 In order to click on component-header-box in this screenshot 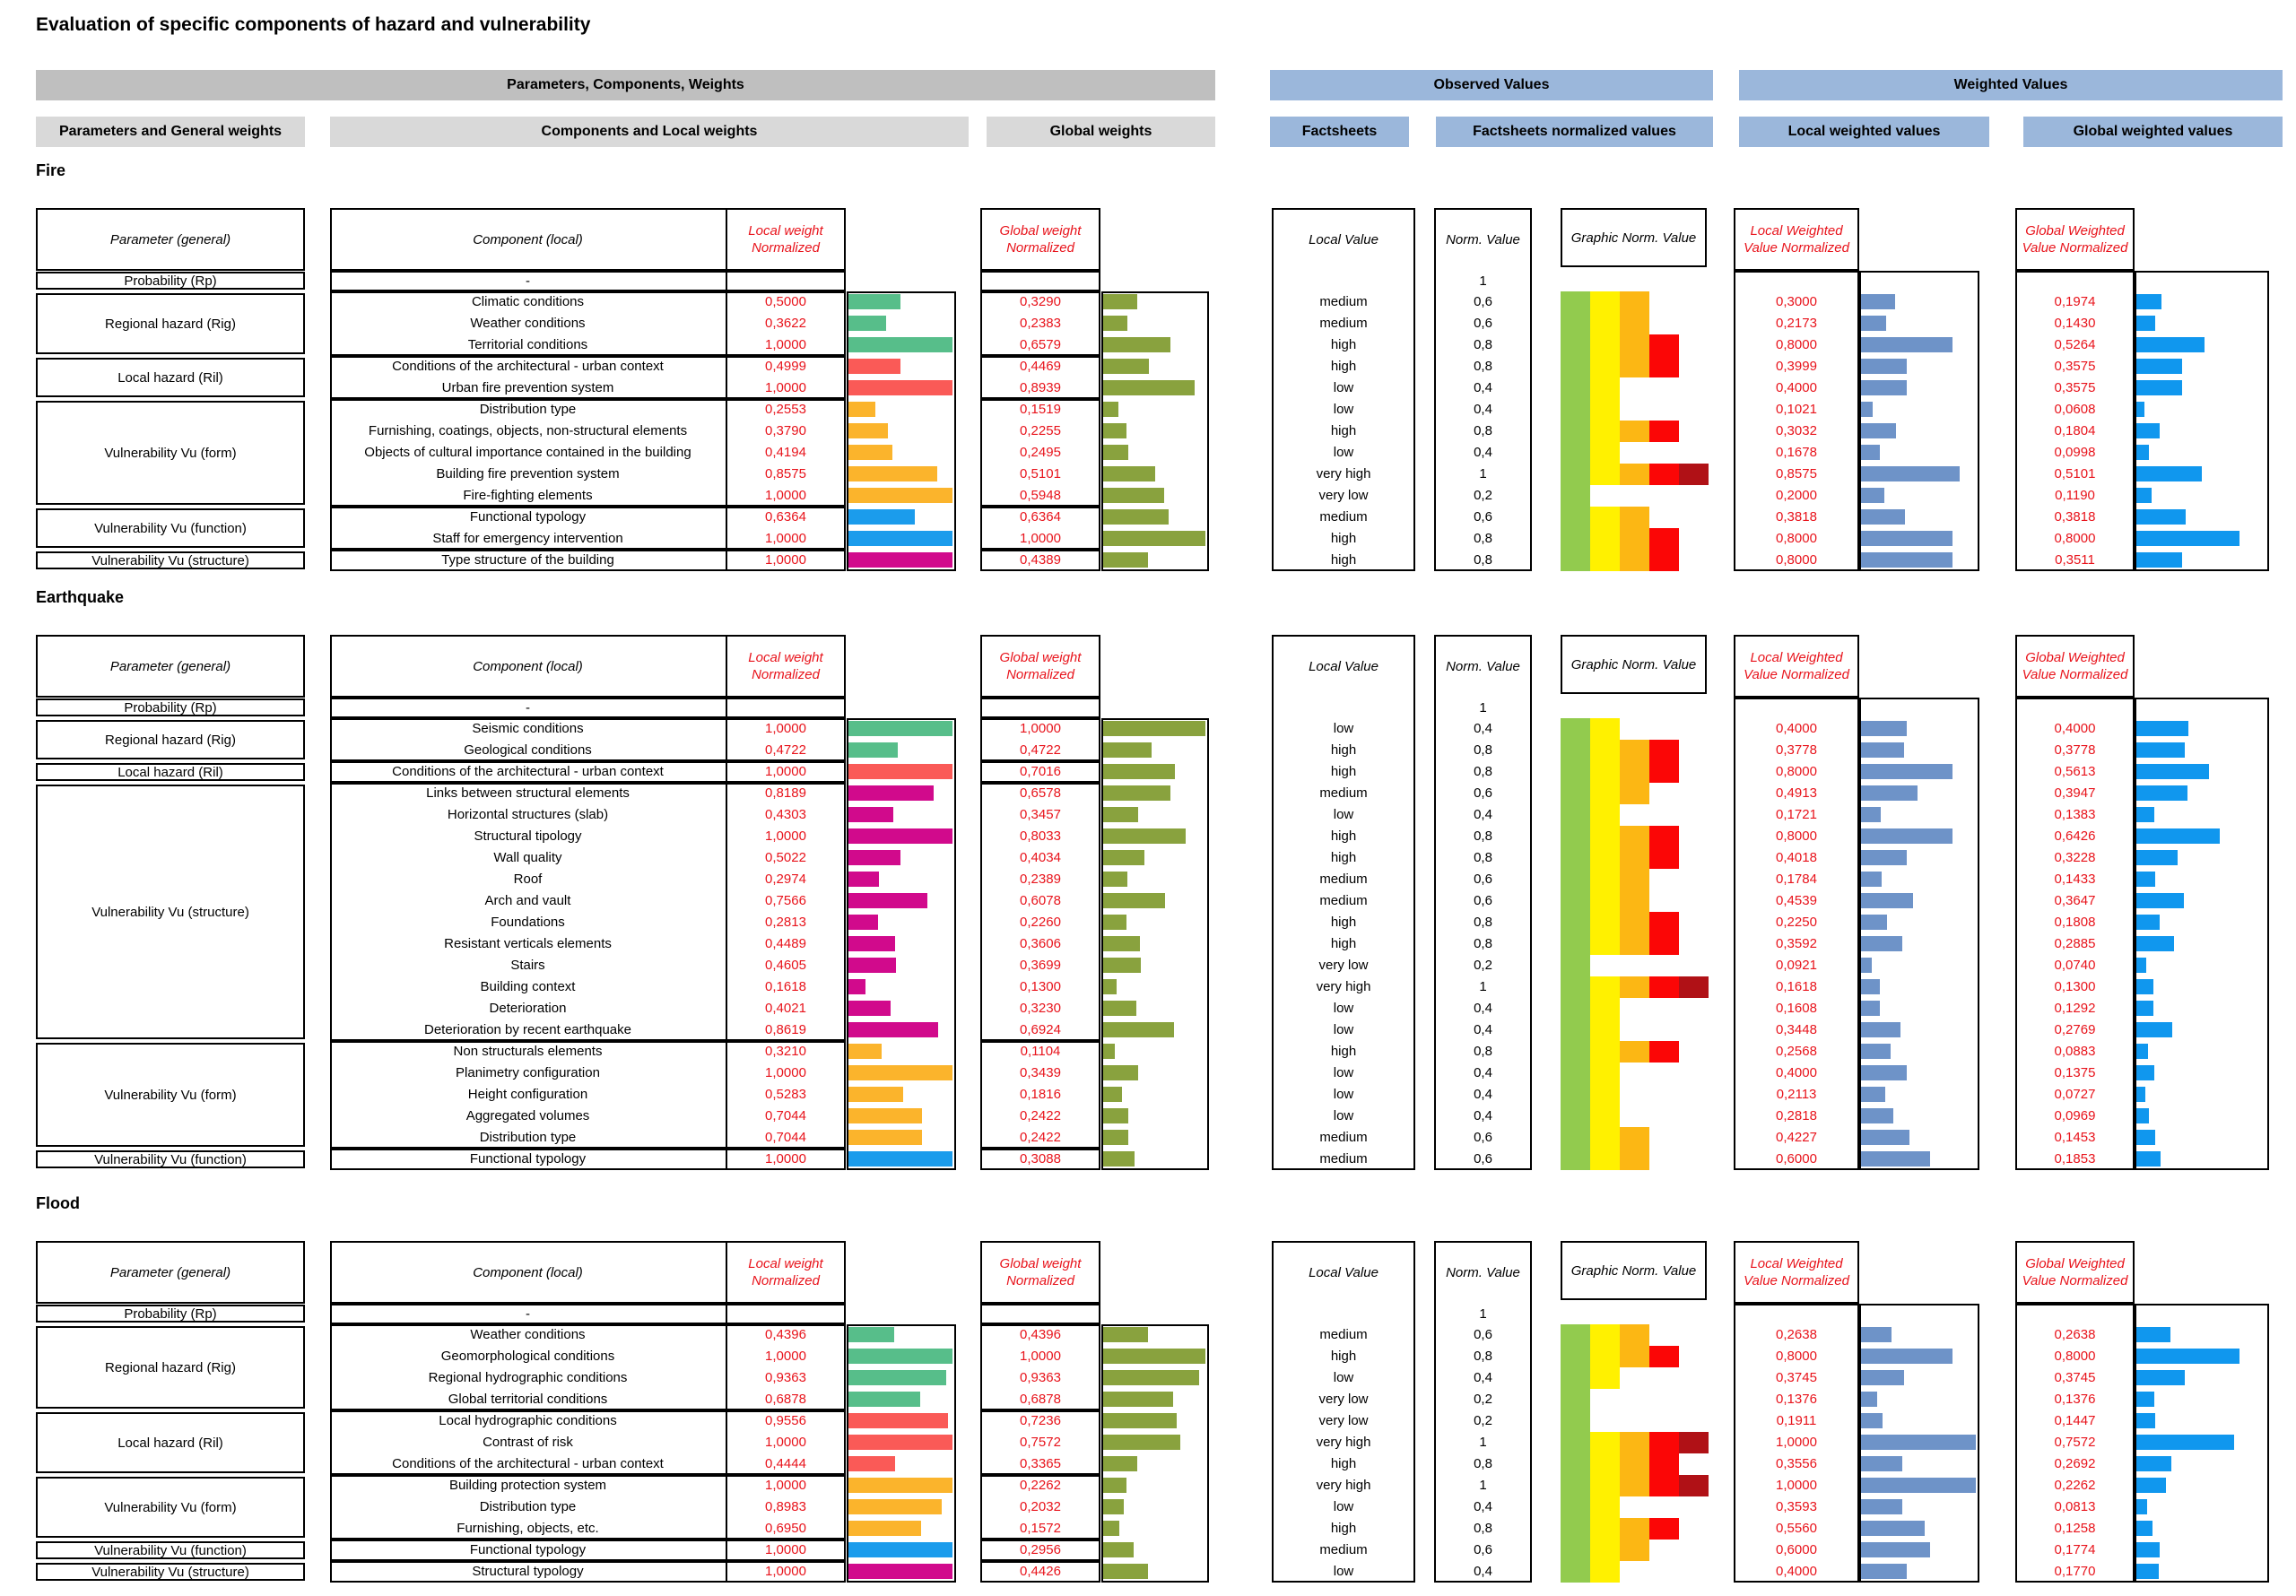, I will do `click(588, 1273)`.